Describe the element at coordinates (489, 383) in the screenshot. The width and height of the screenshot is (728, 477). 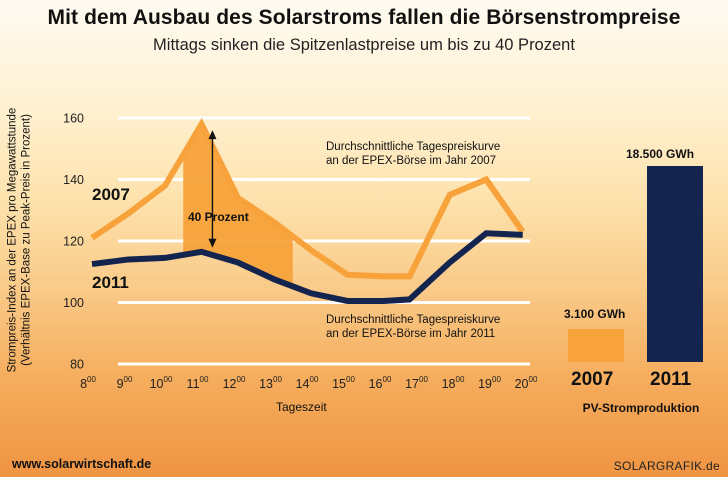
I see `x-tick-19: 1900` at that location.